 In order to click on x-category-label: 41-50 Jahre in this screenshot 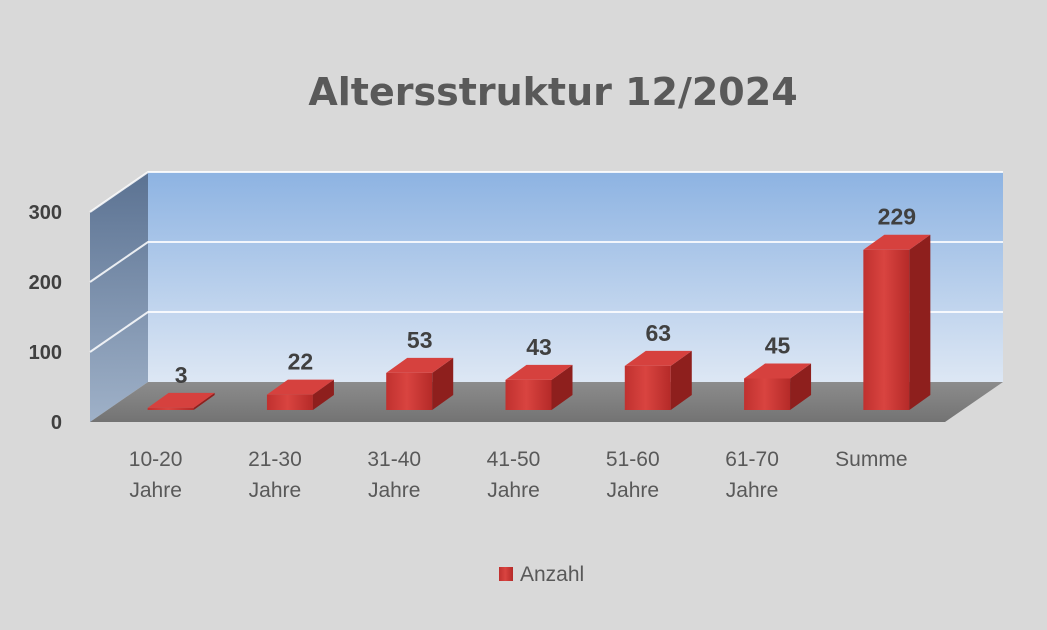, I will do `click(514, 475)`.